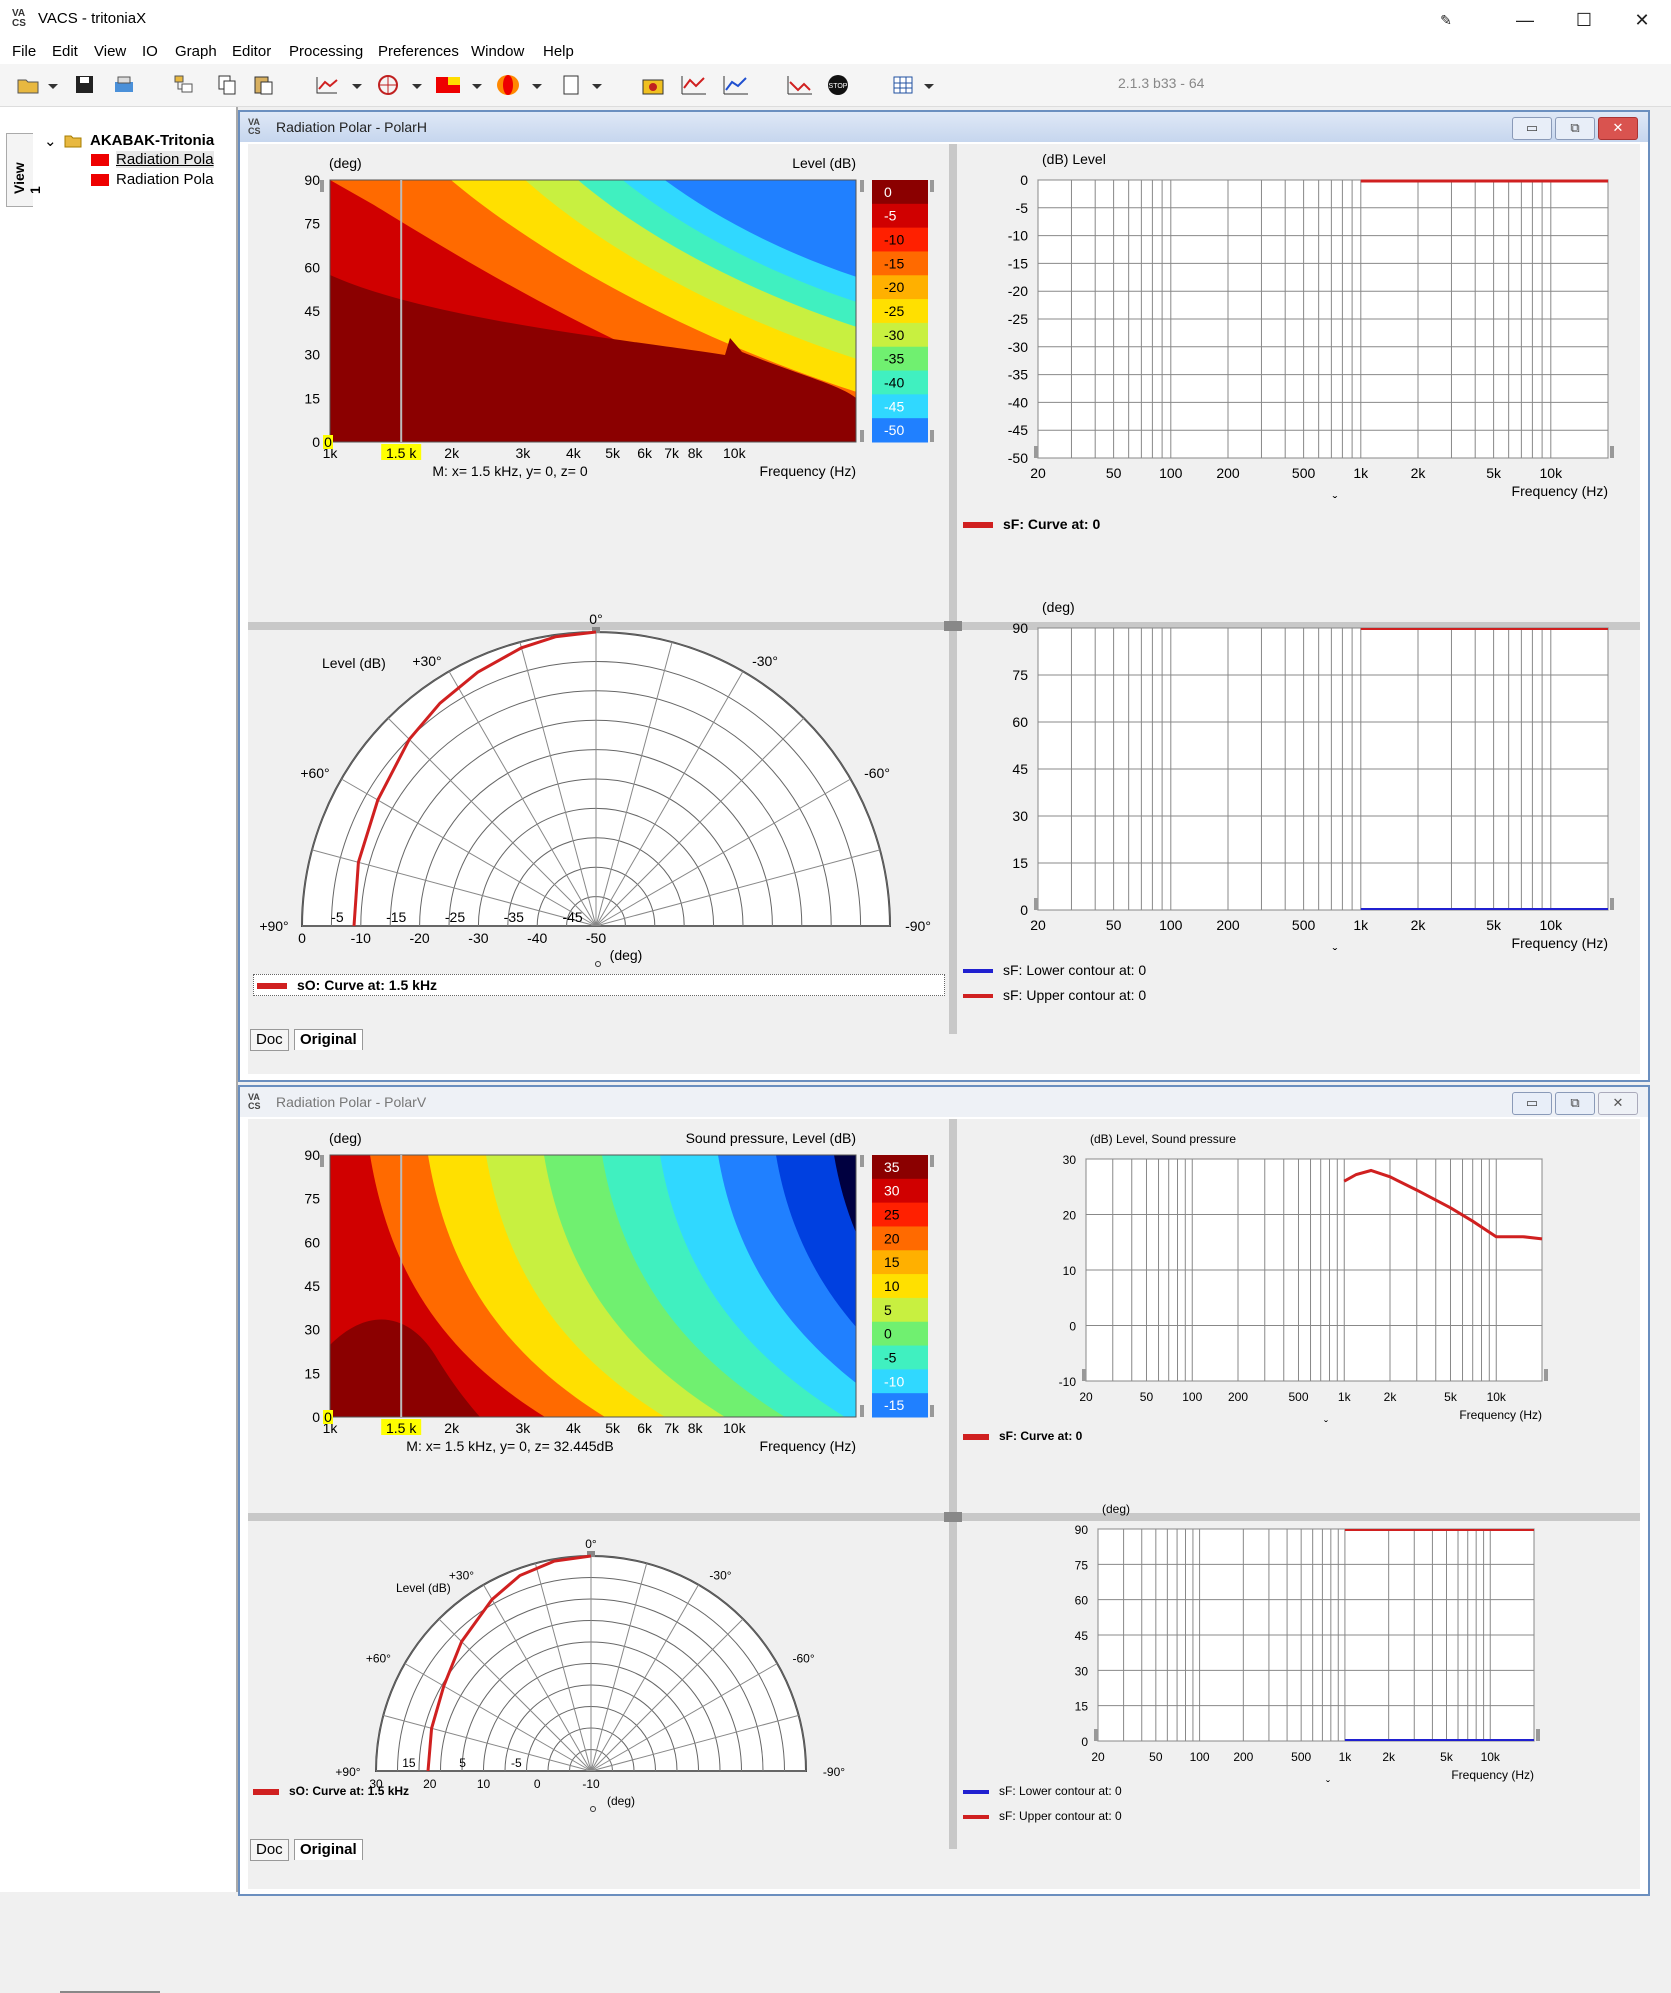 This screenshot has height=1993, width=1671. Describe the element at coordinates (1018, 402) in the screenshot. I see `y-tick: -40` at that location.